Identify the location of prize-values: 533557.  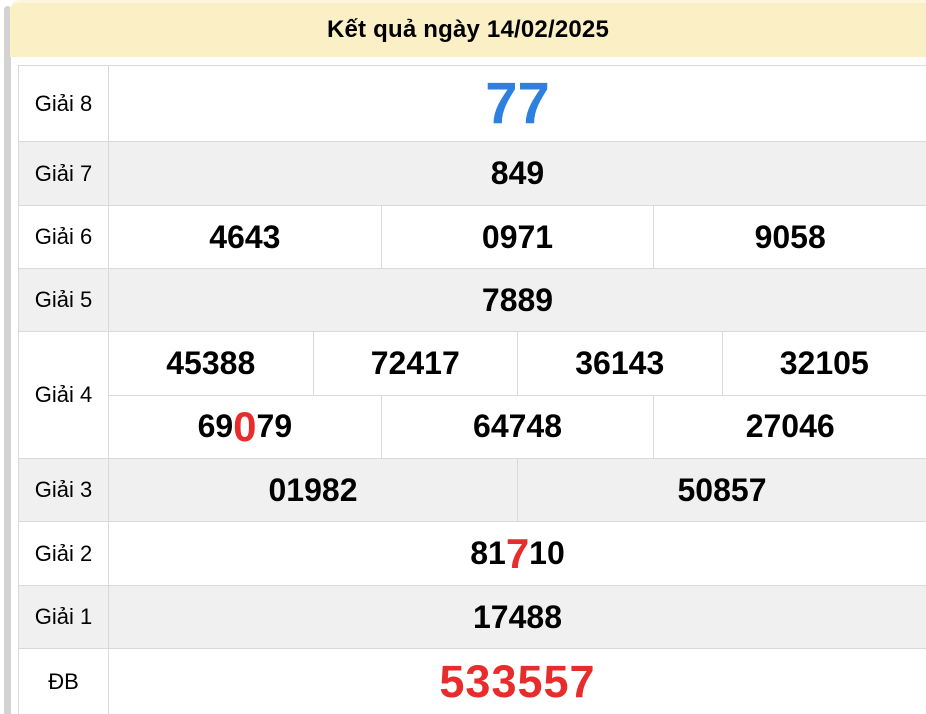
(517, 681).